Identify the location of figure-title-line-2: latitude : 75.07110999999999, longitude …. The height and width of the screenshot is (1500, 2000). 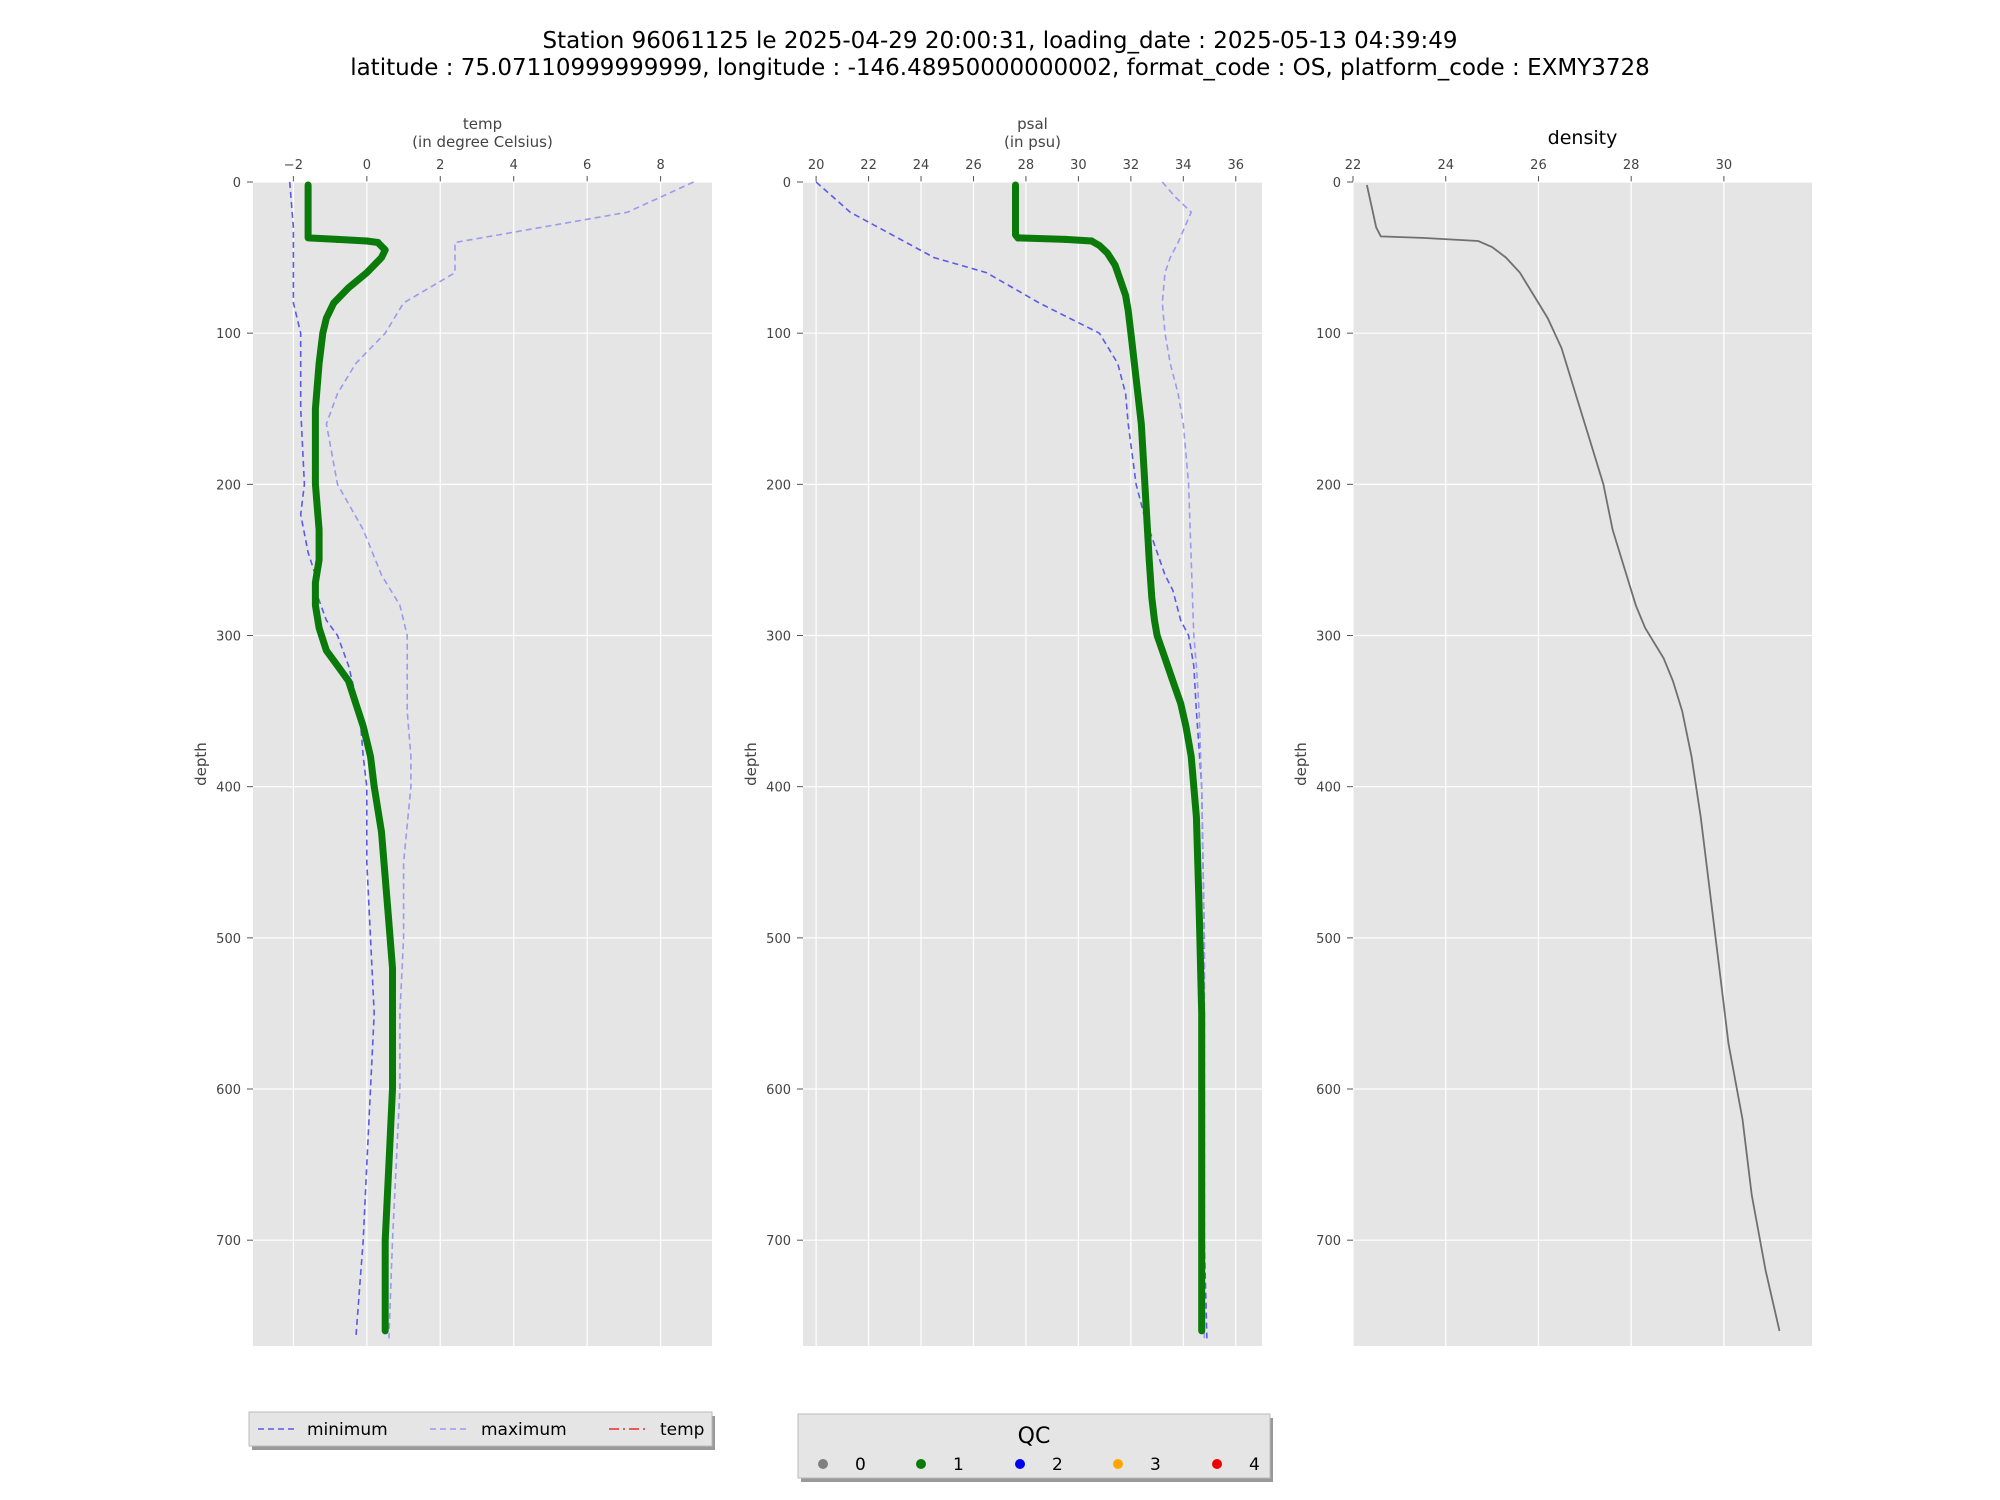
(1000, 68).